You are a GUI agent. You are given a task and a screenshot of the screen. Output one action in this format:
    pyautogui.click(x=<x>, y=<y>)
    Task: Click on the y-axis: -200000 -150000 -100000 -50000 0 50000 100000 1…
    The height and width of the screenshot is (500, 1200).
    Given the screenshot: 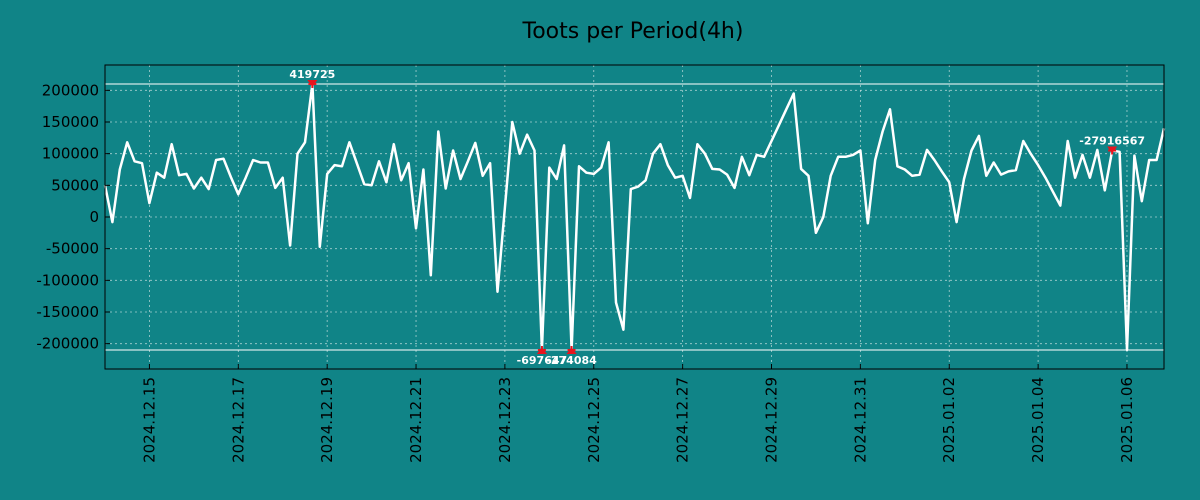 What is the action you would take?
    pyautogui.click(x=73, y=217)
    